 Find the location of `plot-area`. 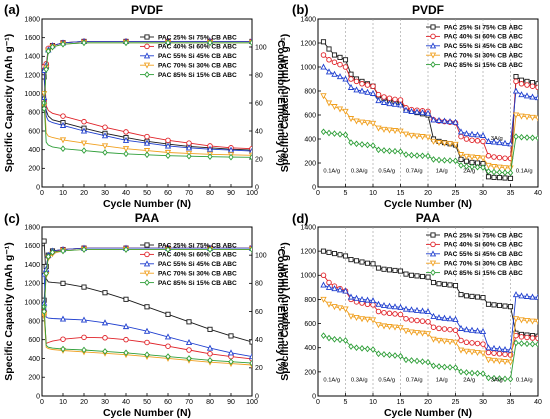

plot-area is located at coordinates (429, 110).